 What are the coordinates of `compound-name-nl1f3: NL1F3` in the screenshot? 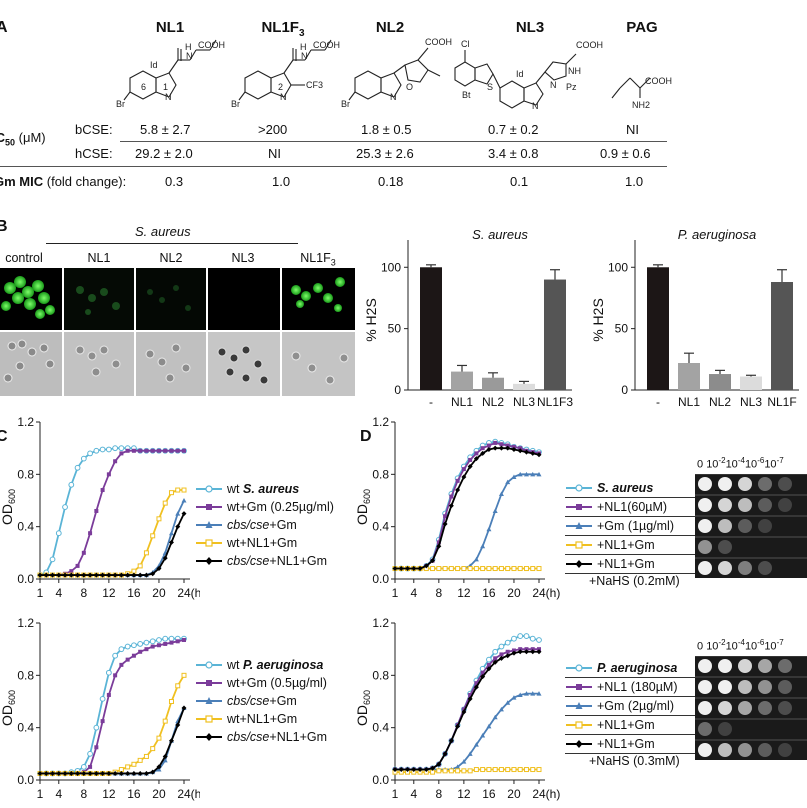 It's located at (283, 29).